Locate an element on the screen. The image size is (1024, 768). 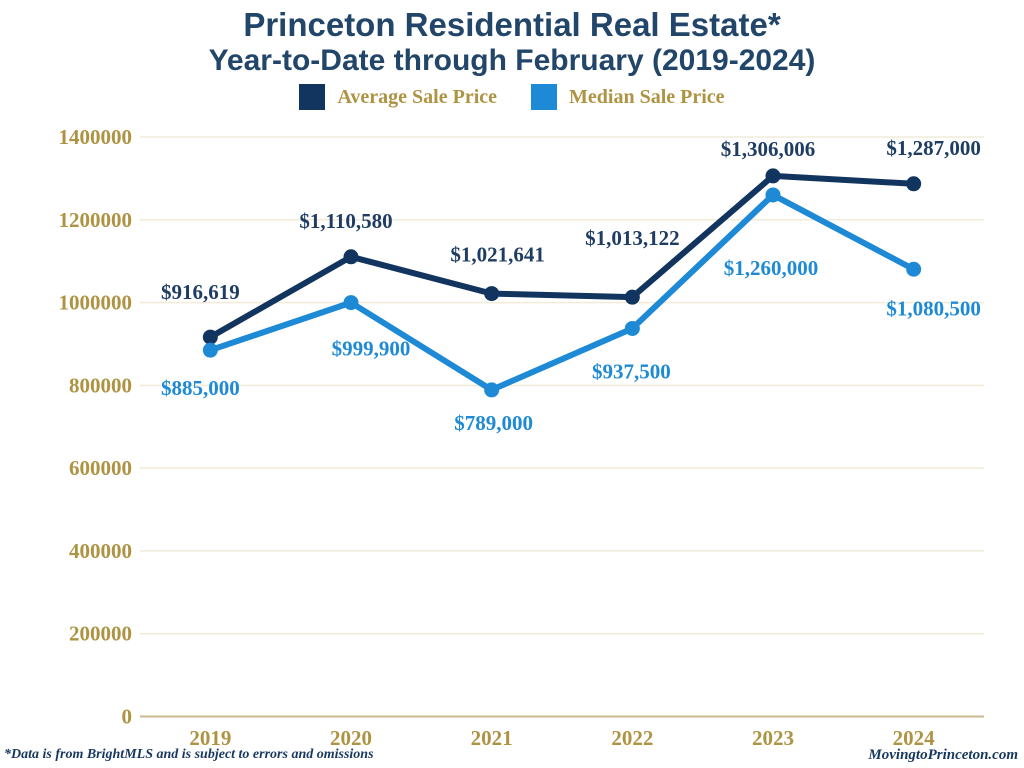
average-sale-price-data-label-2024: $1,287,000 is located at coordinates (933, 148).